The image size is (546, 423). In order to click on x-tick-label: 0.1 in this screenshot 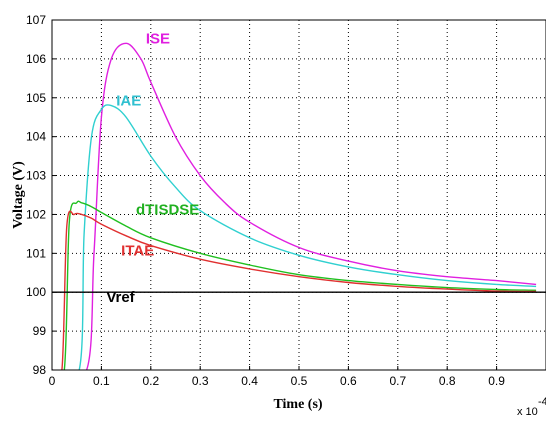, I will do `click(101, 381)`.